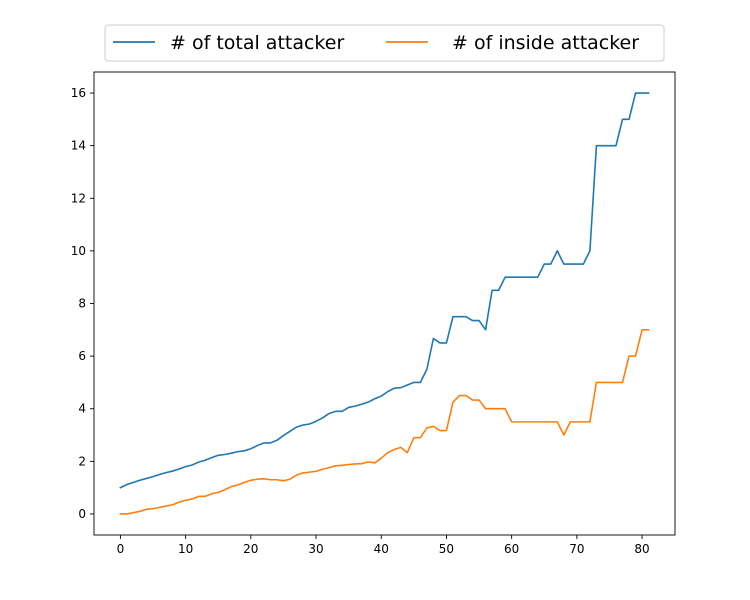  I want to click on legend-box, so click(384, 43).